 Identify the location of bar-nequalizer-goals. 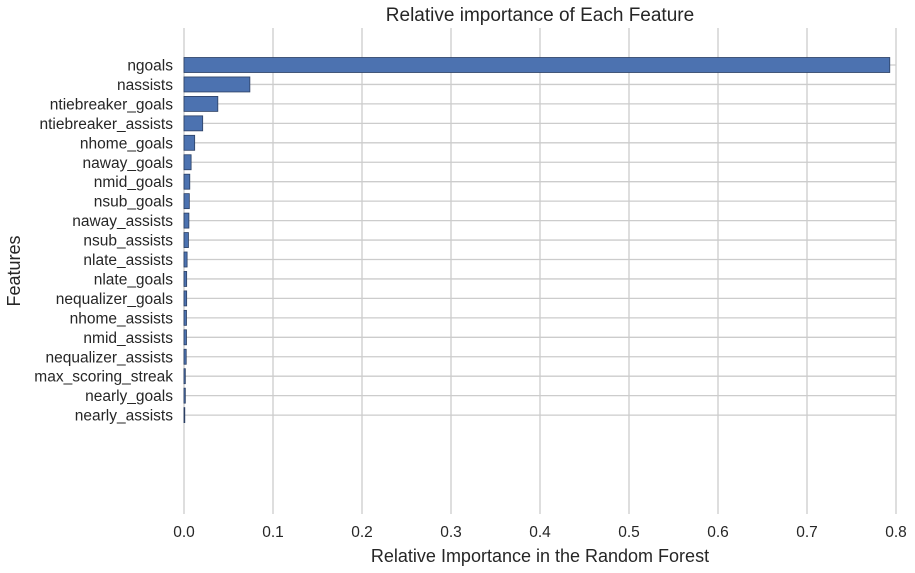
(185, 298).